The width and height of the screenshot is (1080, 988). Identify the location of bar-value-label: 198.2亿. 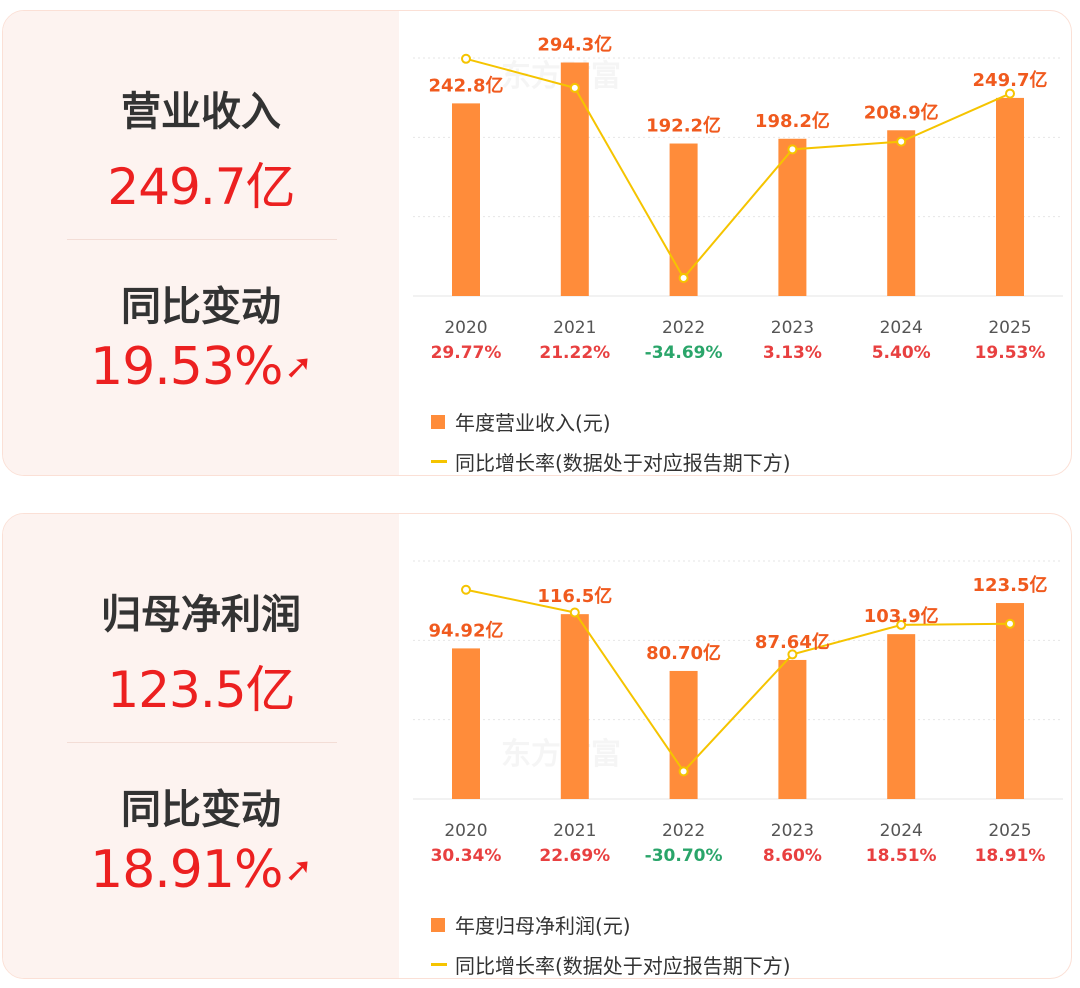
(792, 121).